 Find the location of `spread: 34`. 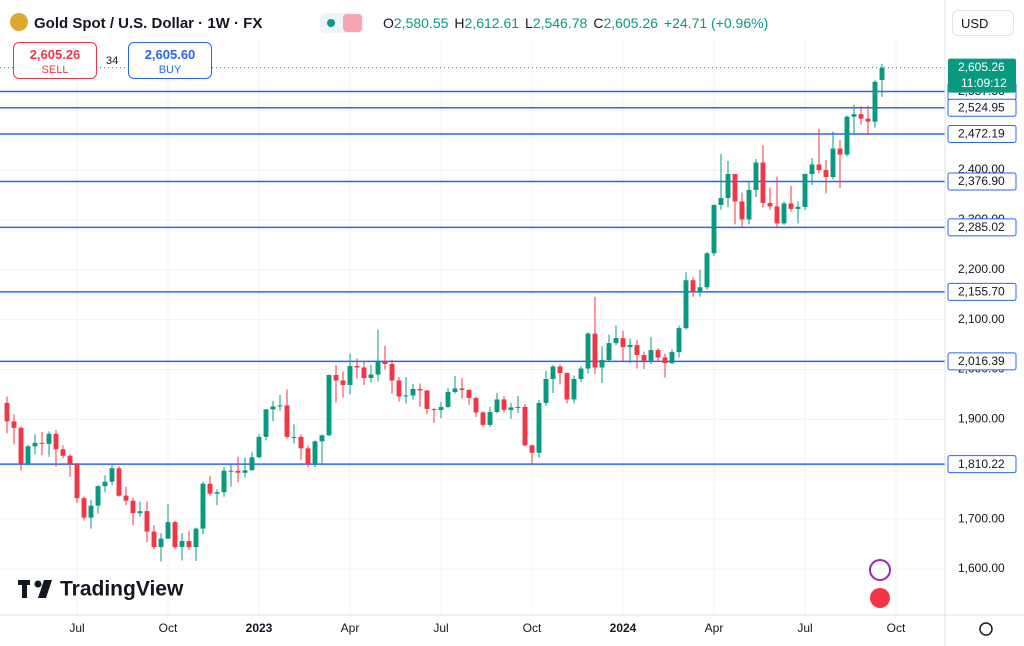

spread: 34 is located at coordinates (112, 61).